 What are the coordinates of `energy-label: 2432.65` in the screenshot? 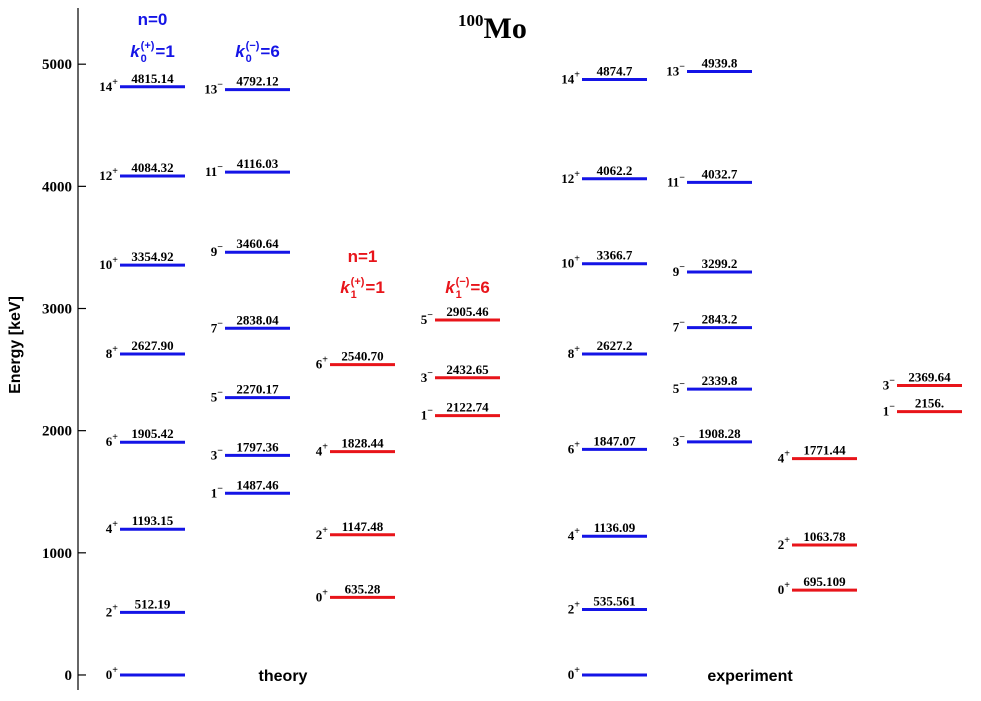 It's located at (467, 369).